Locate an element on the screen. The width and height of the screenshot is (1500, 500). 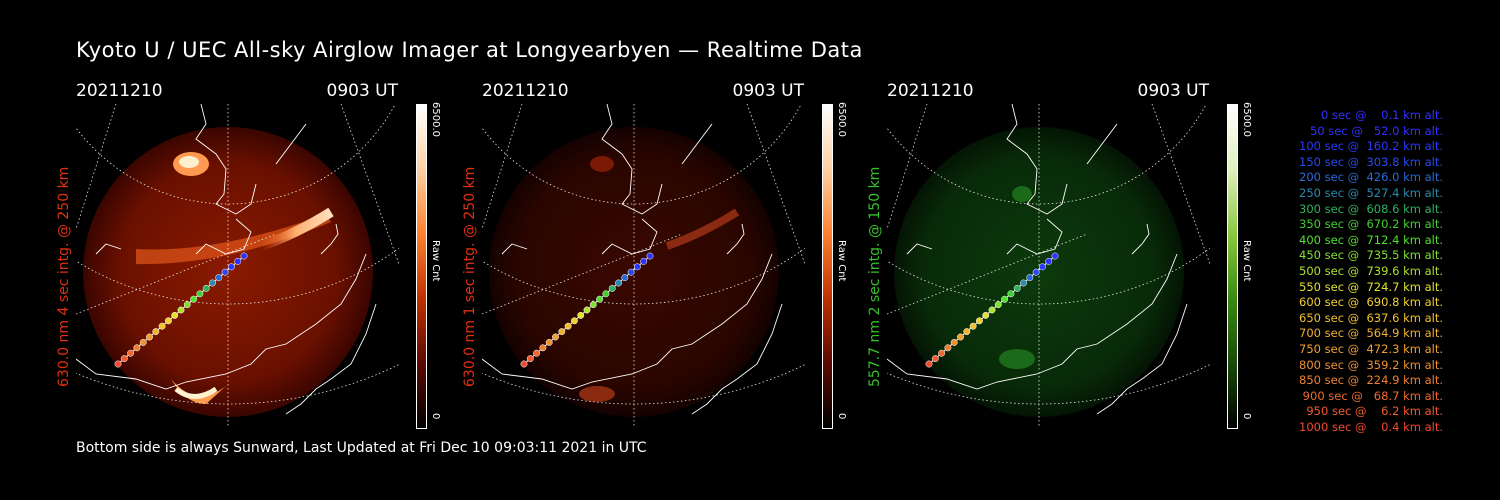
panel-ylabel: 630.0 nm 4 sec intg. @ 250 km is located at coordinates (64, 276).